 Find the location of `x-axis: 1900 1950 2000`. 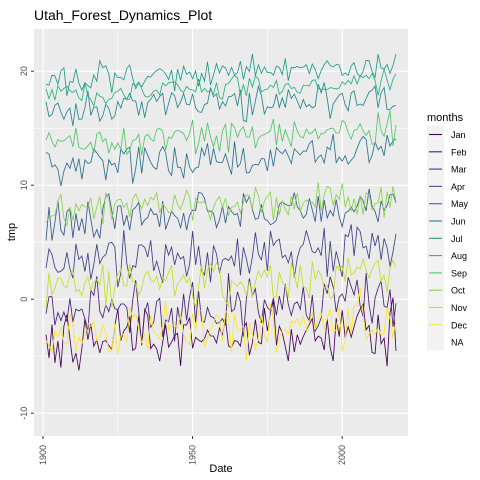

x-axis: 1900 1950 2000 is located at coordinates (192, 450).